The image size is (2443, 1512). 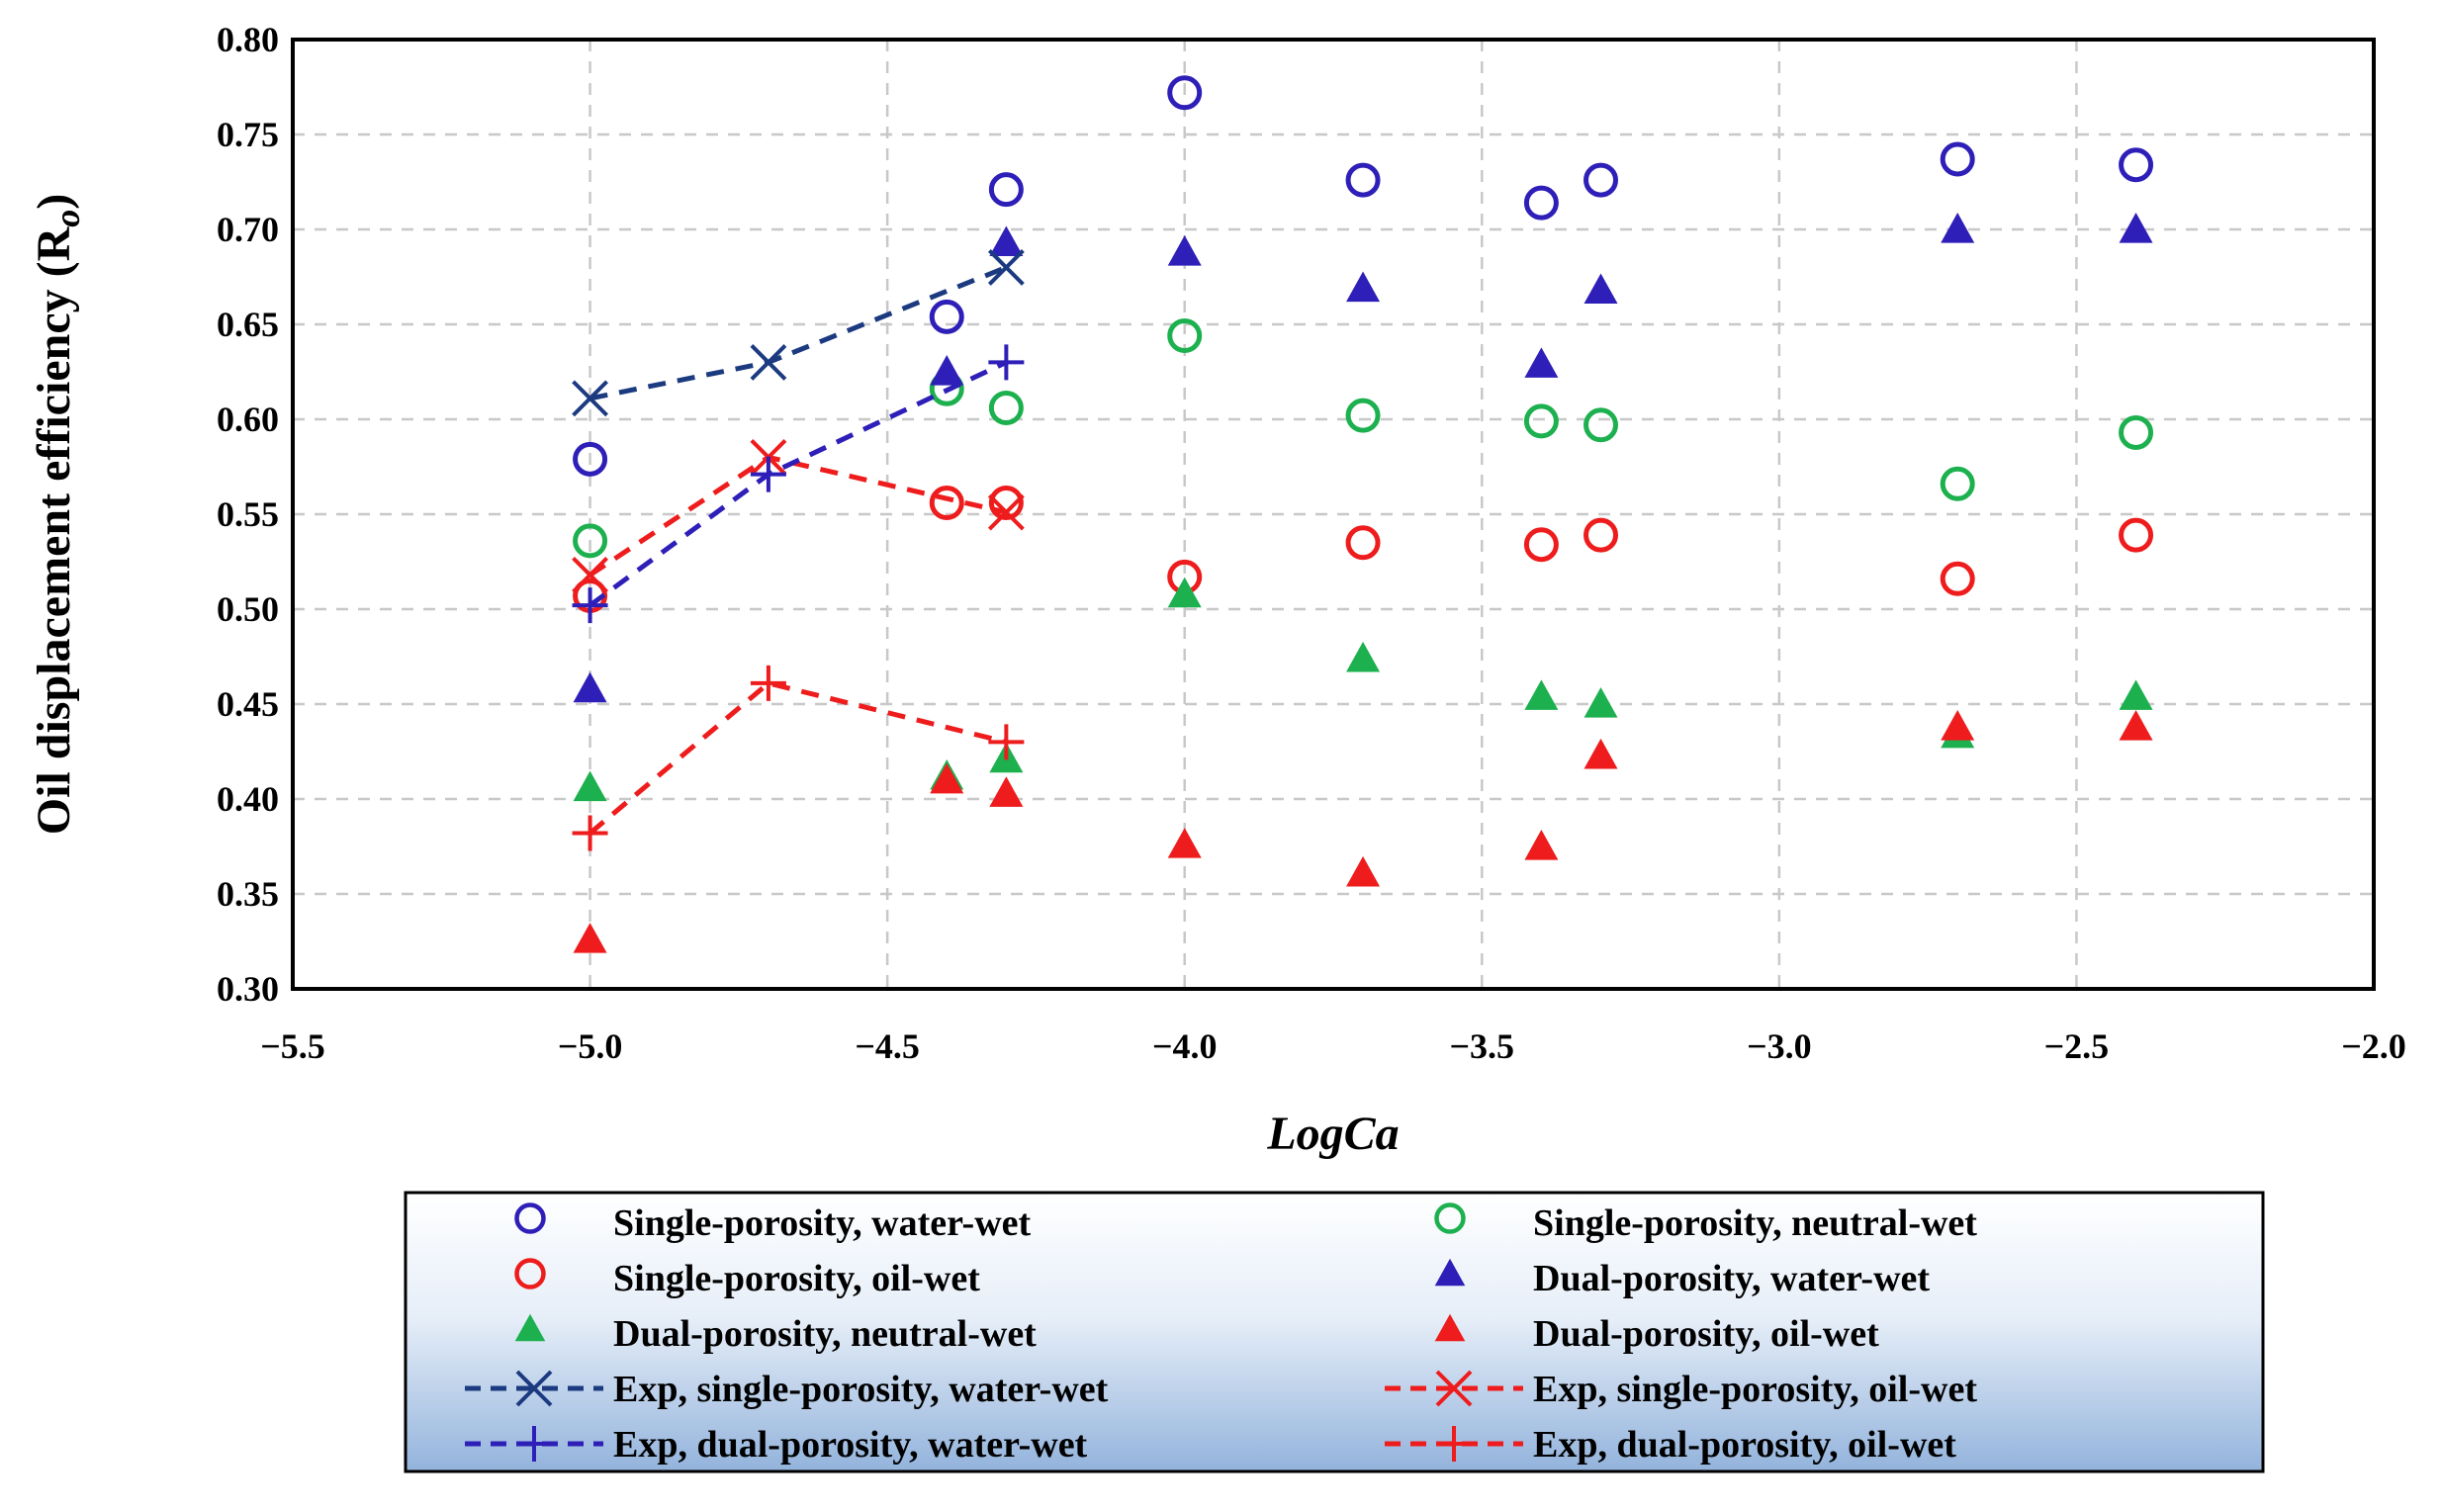 I want to click on y-tick-label: 0.40, so click(x=248, y=799).